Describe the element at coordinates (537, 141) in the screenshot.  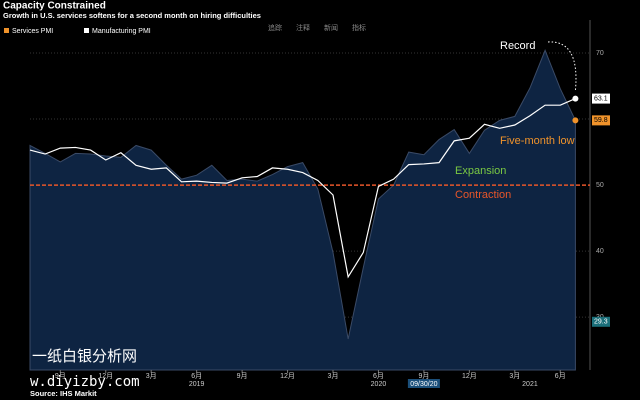
I see `annotation: Five-month low` at that location.